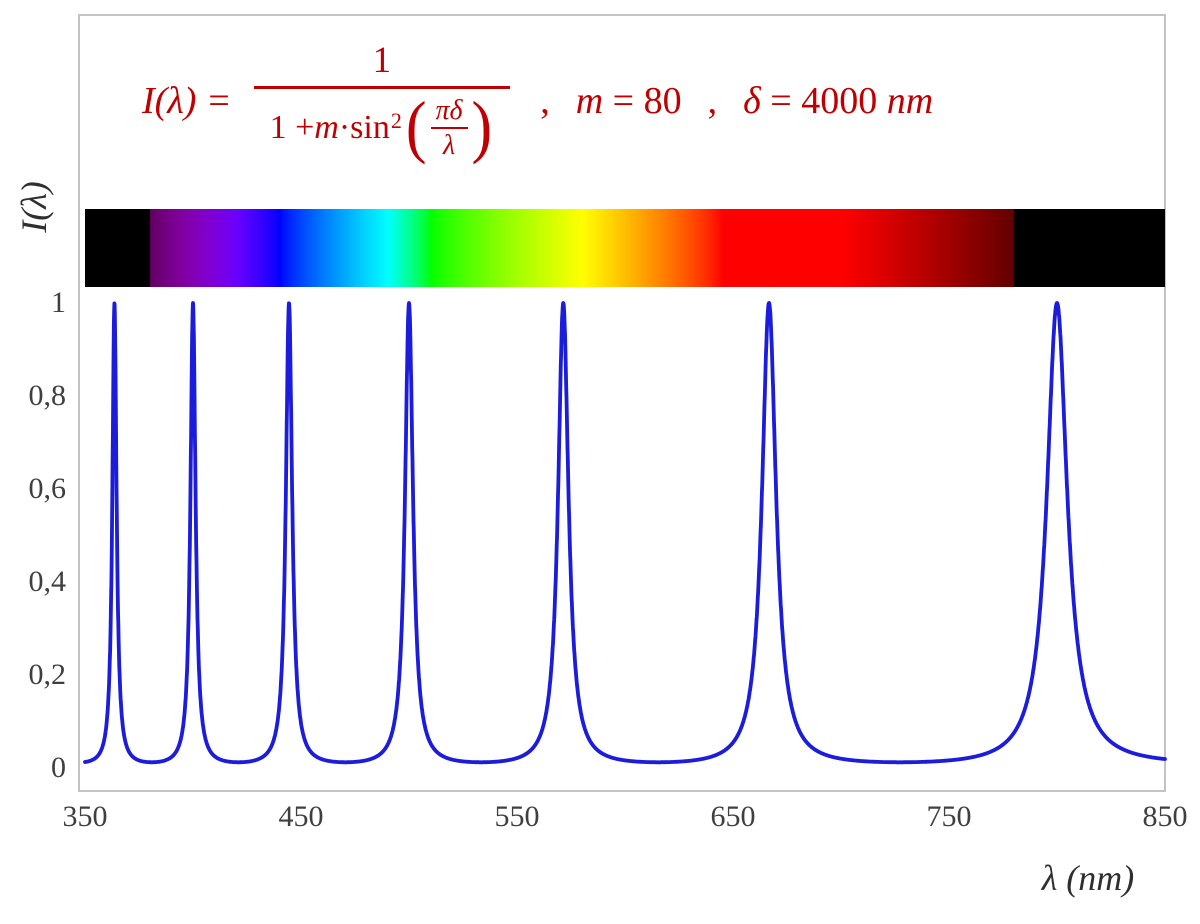 The width and height of the screenshot is (1200, 924). I want to click on den-sin: sin, so click(370, 128).